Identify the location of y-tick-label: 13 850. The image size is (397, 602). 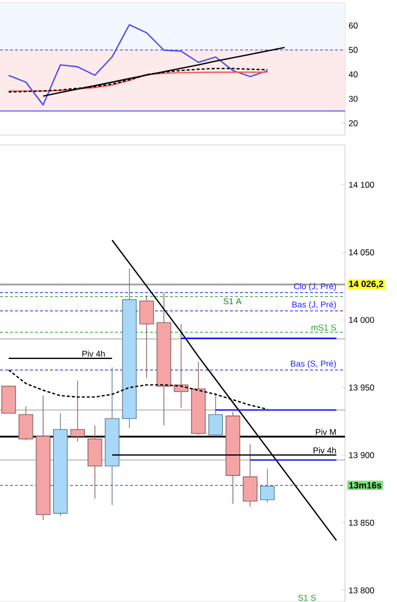
(361, 523).